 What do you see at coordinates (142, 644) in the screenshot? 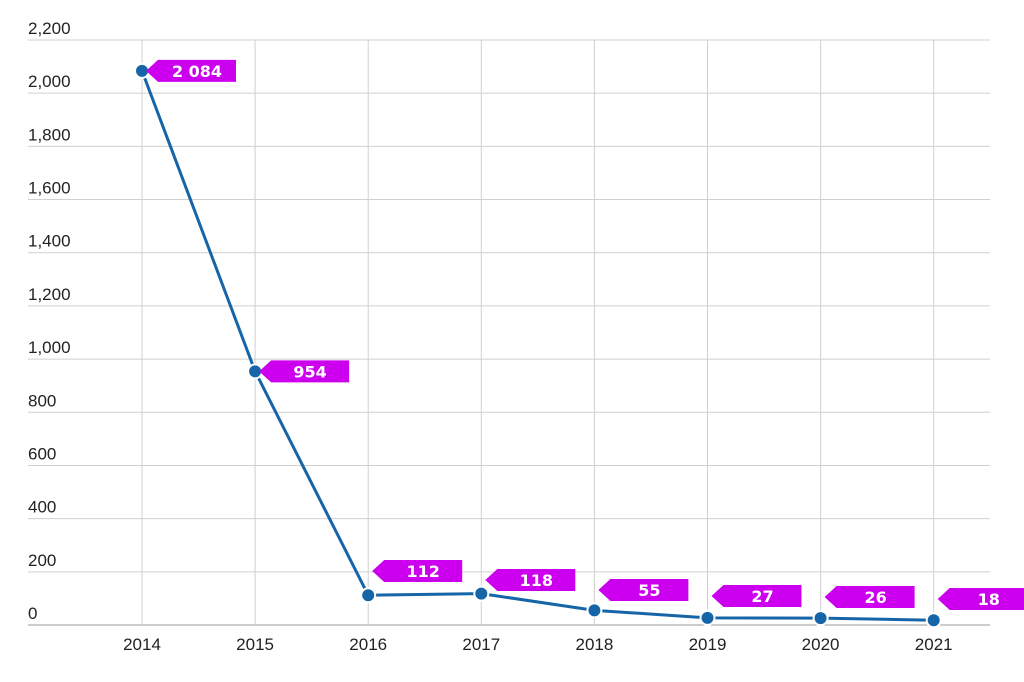
I see `x-tick-label: 2014` at bounding box center [142, 644].